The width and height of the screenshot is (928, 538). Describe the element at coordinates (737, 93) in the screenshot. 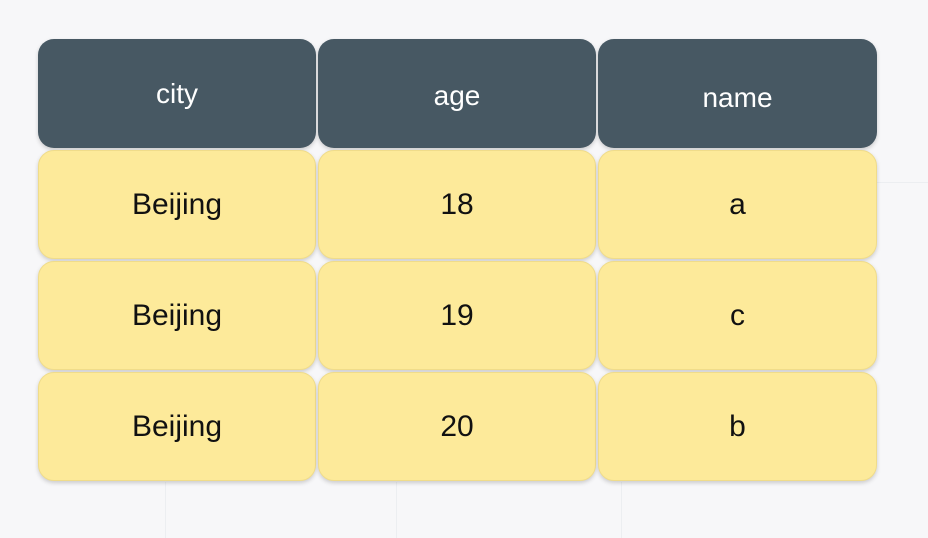

I see `column-header-name: name` at that location.